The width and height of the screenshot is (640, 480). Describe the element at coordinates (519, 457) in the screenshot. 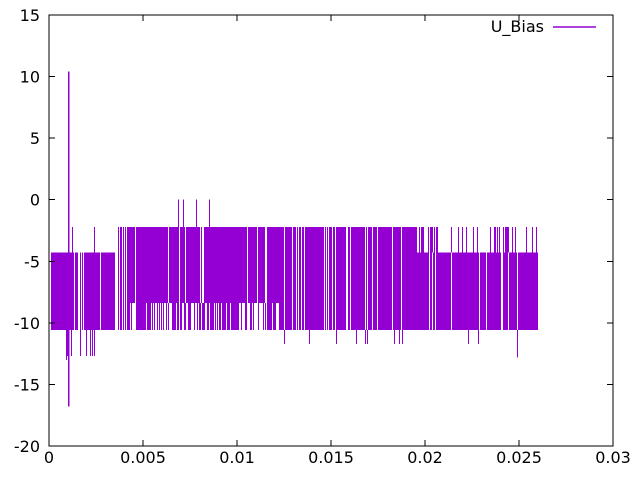

I see `x-tick-label: 0.025` at that location.